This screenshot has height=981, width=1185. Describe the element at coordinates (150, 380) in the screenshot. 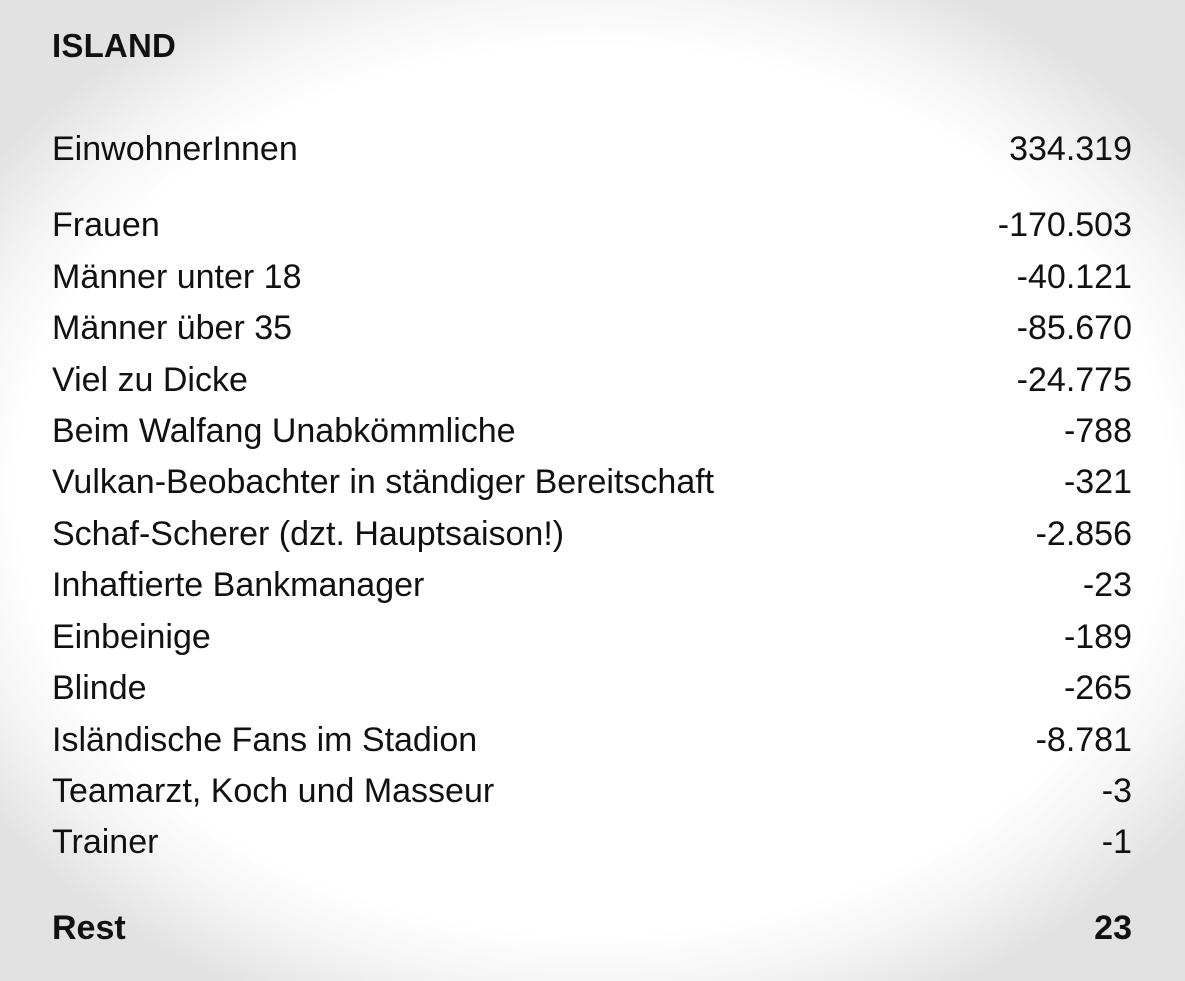

I see `row-label: Viel zu Dicke` at that location.